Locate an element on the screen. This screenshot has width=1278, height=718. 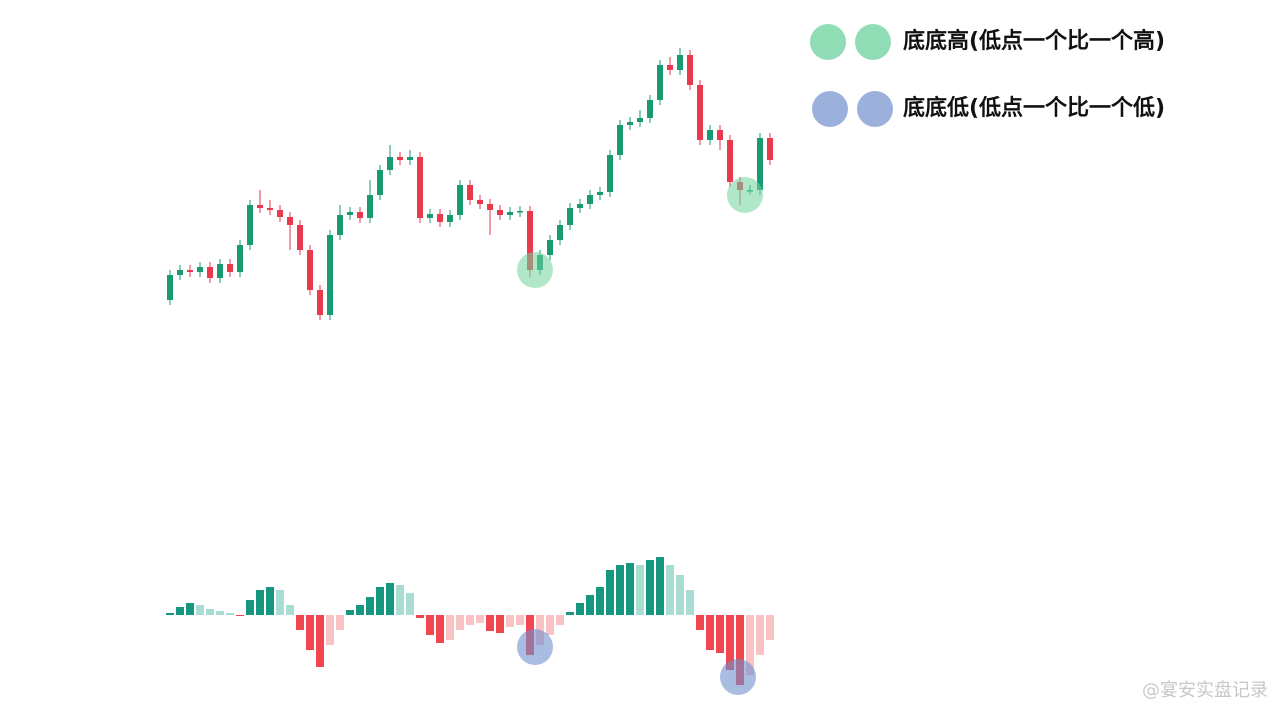
legend-label: 底底高(低点一个比一个高) is located at coordinates (1034, 41).